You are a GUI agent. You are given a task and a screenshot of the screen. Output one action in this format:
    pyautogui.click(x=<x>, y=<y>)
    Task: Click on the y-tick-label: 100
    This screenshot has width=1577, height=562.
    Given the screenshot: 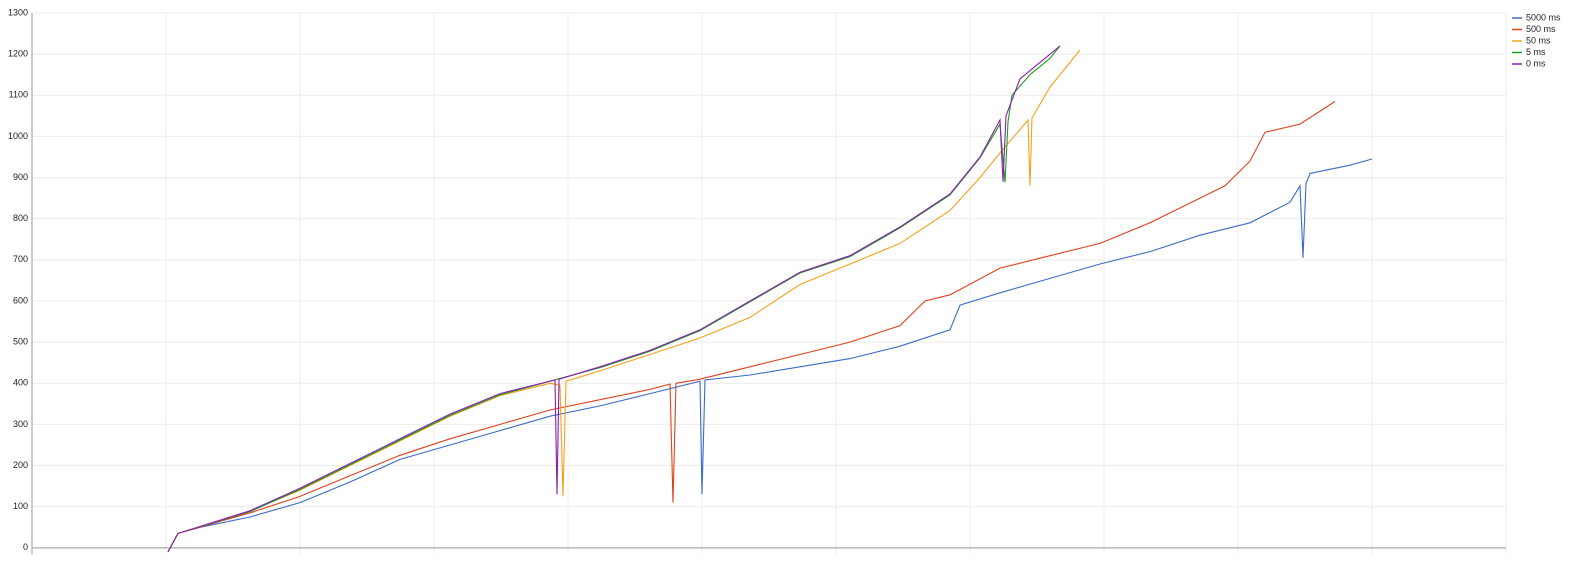 What is the action you would take?
    pyautogui.click(x=20, y=506)
    